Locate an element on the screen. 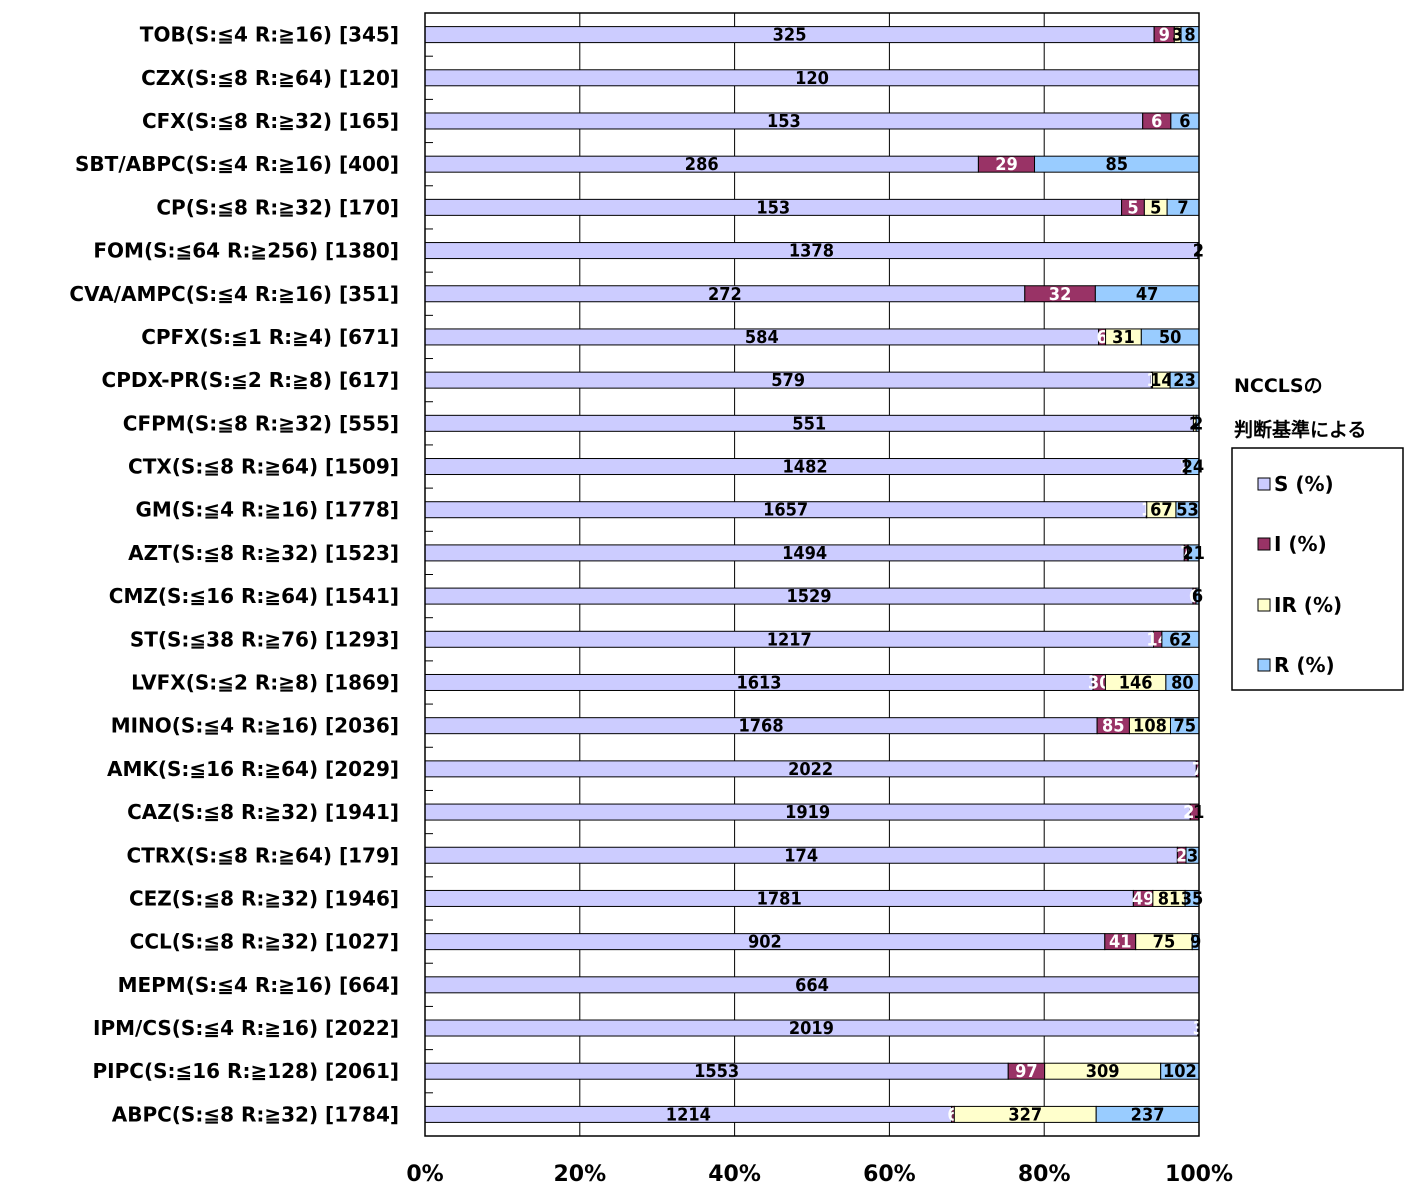 The height and width of the screenshot is (1201, 1405). data-label-s: 1553 is located at coordinates (716, 1071).